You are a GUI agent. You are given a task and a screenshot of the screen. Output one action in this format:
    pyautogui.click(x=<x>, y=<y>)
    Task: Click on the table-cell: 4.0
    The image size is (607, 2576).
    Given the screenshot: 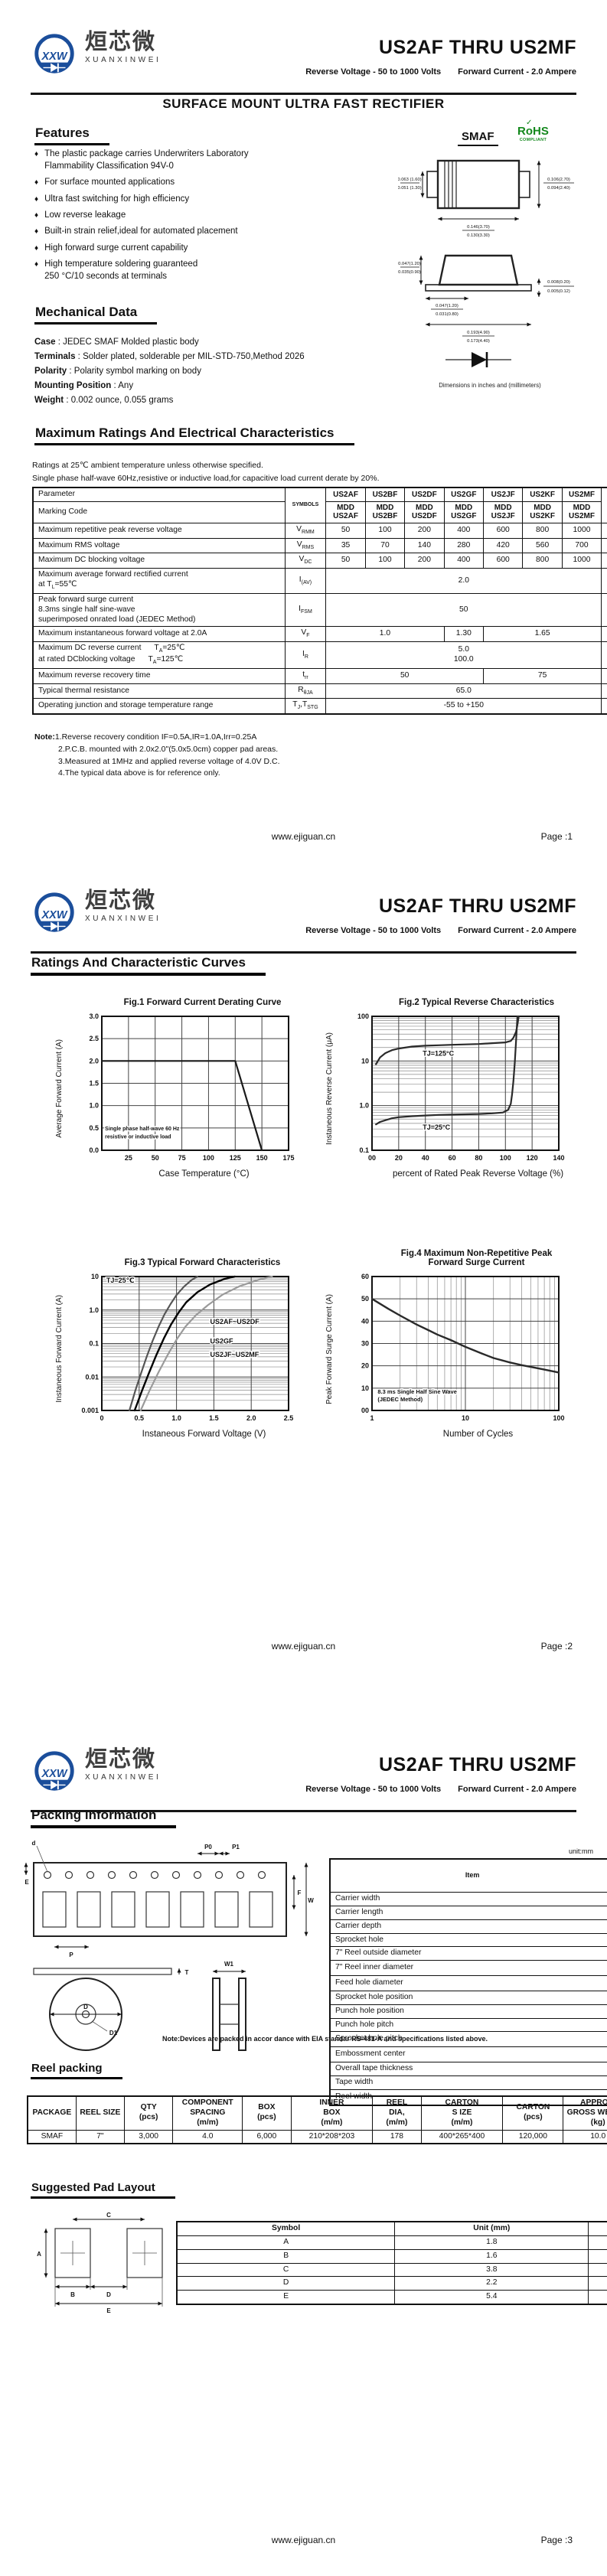 What is the action you would take?
    pyautogui.click(x=208, y=2136)
    